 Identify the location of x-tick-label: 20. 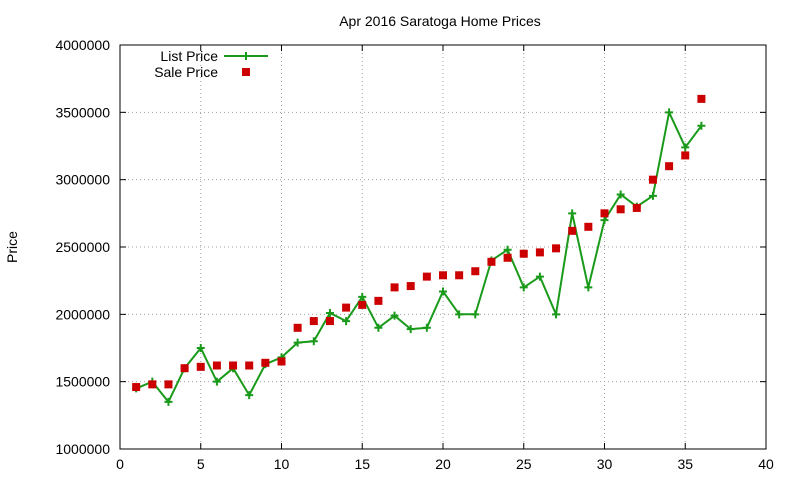
(443, 464).